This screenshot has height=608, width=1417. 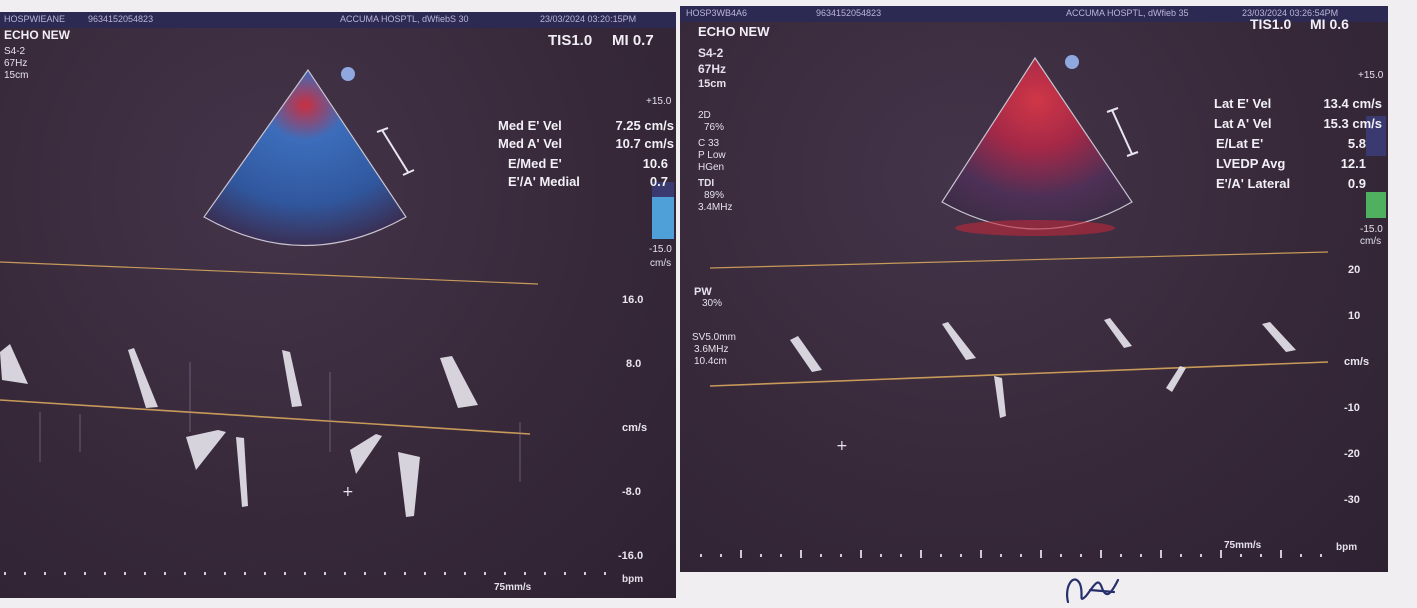 I want to click on doppler-axis-label-0: 16.0, so click(x=633, y=300).